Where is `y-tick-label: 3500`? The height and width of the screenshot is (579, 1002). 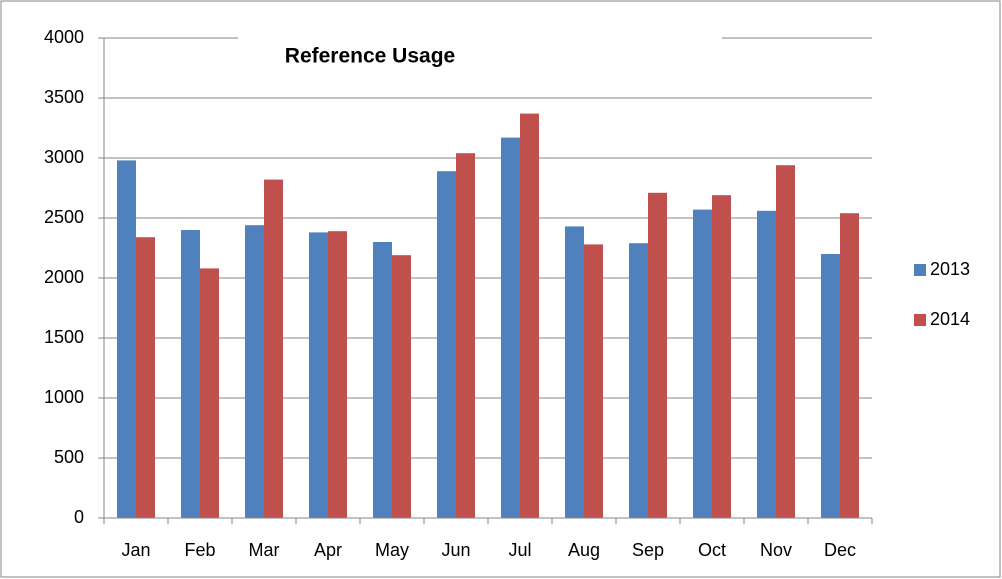
y-tick-label: 3500 is located at coordinates (64, 97).